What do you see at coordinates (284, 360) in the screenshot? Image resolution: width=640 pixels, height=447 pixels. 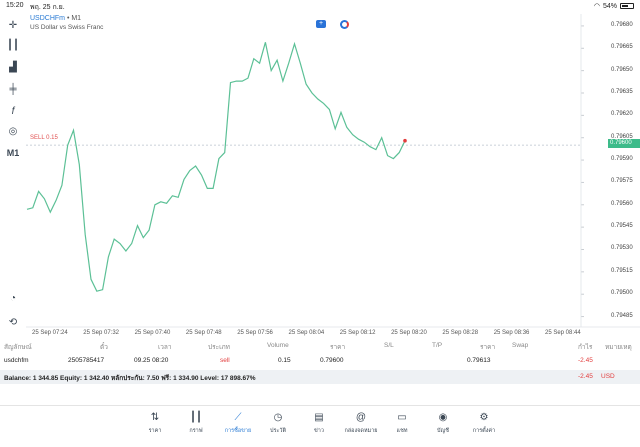 I see `position-volume: 0.15` at bounding box center [284, 360].